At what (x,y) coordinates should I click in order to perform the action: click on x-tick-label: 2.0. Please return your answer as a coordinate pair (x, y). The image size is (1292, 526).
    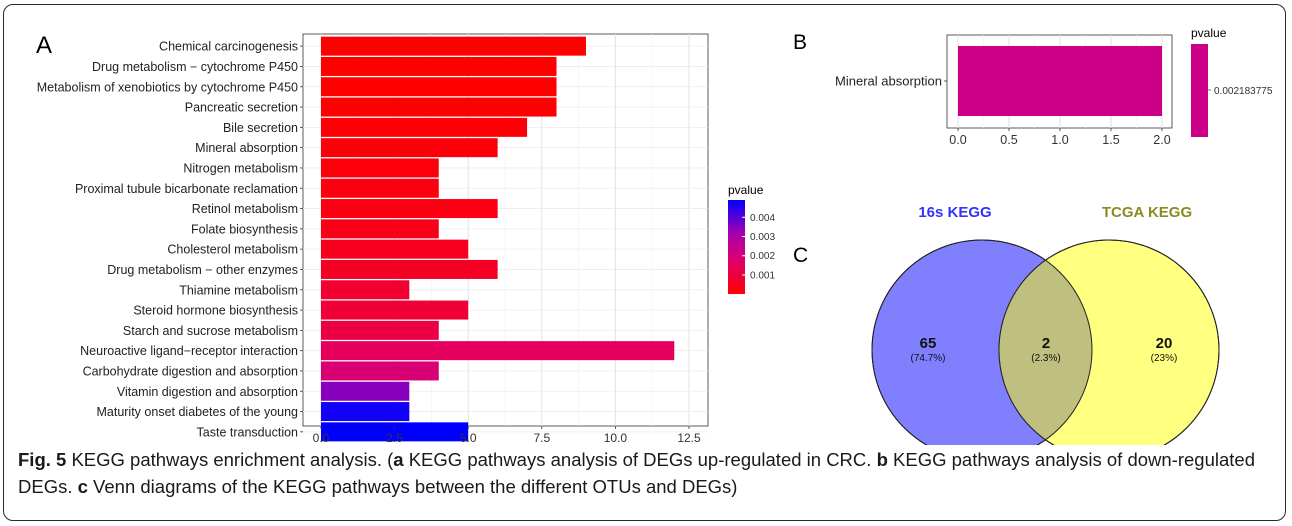
    Looking at the image, I should click on (1161, 140).